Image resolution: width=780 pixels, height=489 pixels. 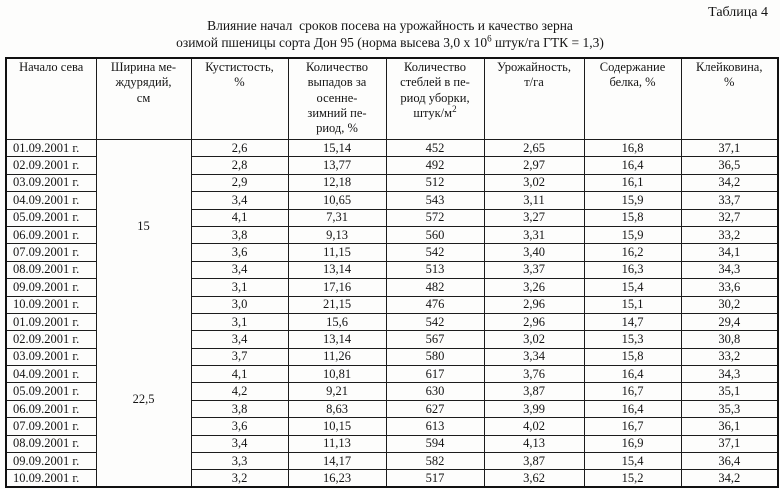 I want to click on cell-winter-loss: 17,16, so click(x=337, y=287).